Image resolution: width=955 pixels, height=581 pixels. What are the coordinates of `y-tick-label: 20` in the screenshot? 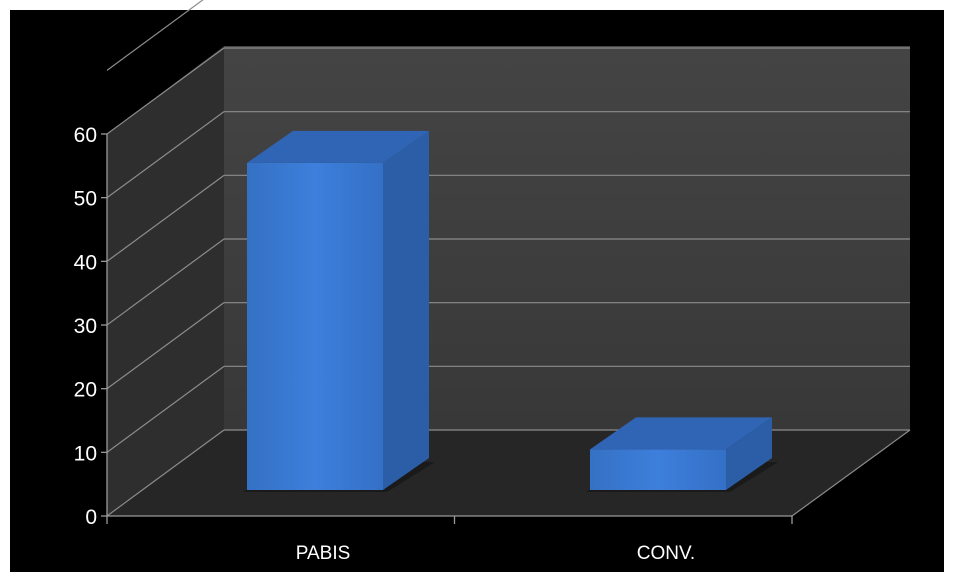 It's located at (85, 390).